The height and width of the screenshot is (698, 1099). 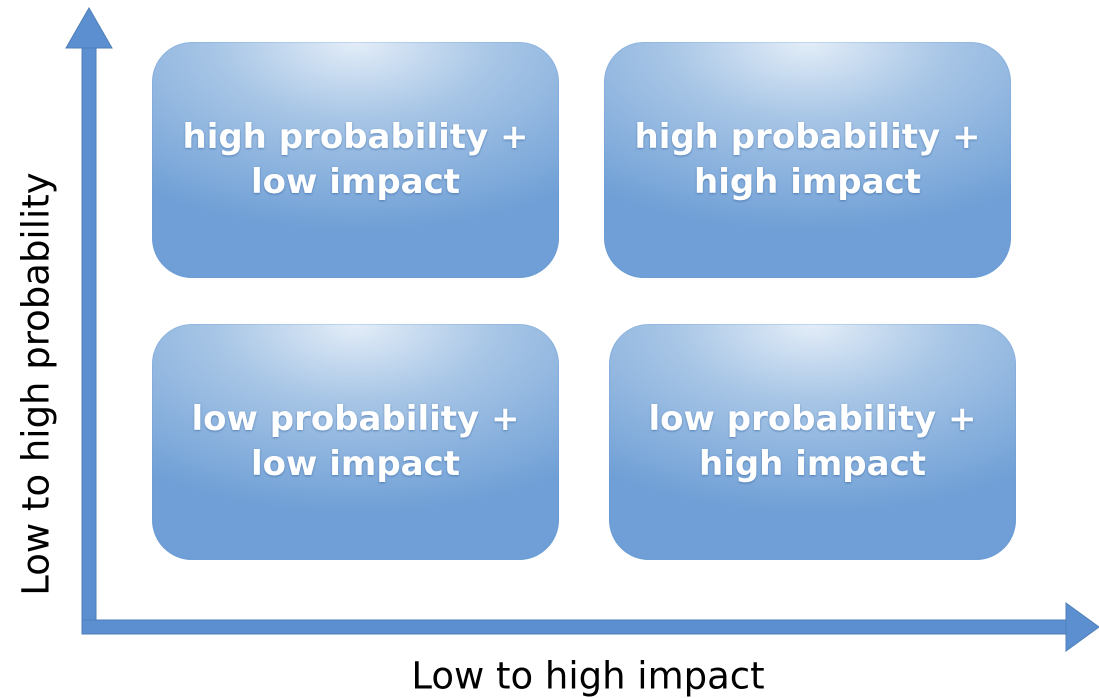 I want to click on x-axis-label: Low to high impact, so click(x=588, y=676).